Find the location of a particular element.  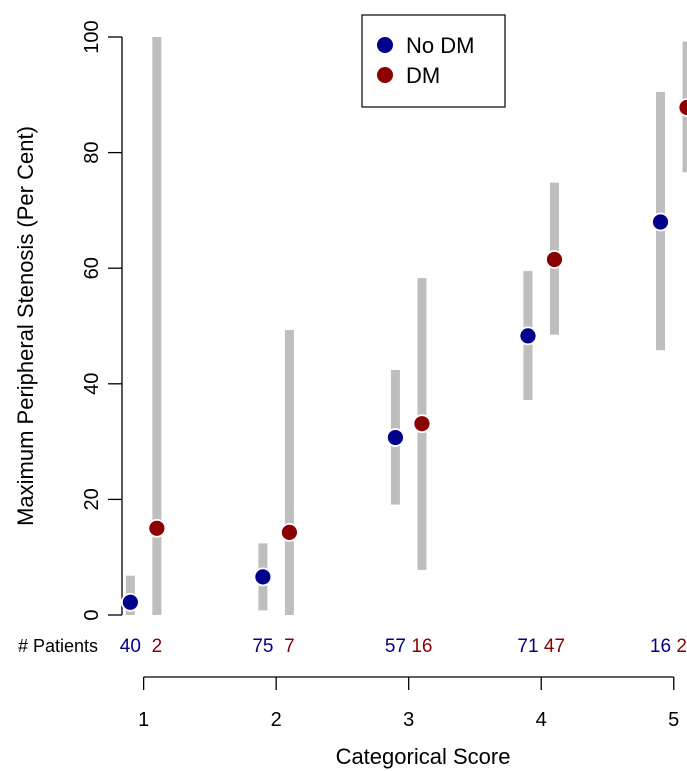

x-tick-label: 2 is located at coordinates (276, 720).